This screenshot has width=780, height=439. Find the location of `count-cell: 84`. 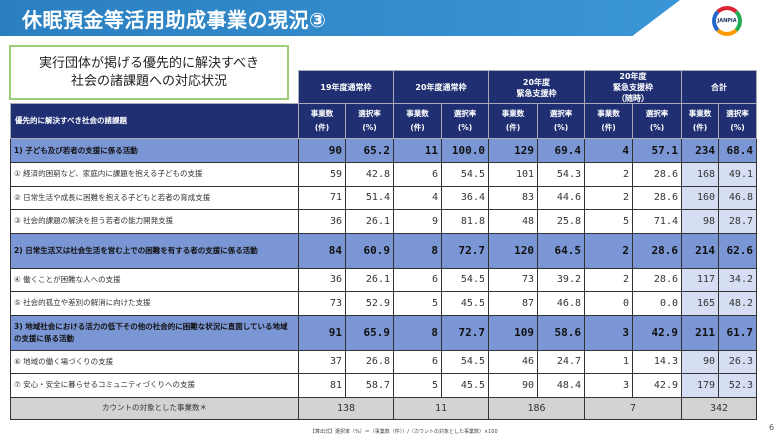

count-cell: 84 is located at coordinates (322, 250).